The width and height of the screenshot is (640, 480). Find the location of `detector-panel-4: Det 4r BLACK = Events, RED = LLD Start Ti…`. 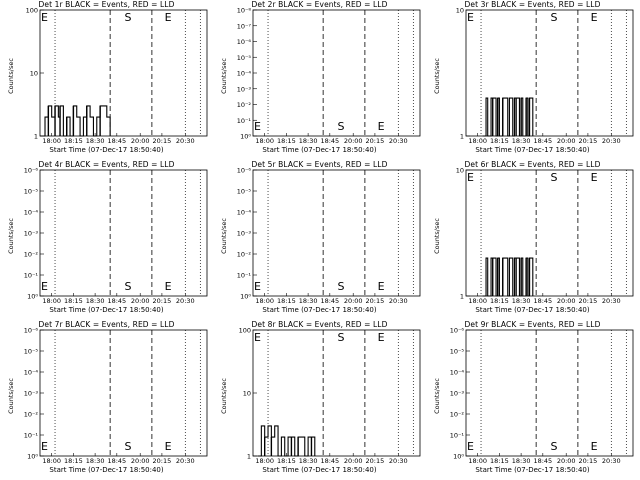

detector-panel-4: Det 4r BLACK = Events, RED = LLD Start Ti… is located at coordinates (106, 240).